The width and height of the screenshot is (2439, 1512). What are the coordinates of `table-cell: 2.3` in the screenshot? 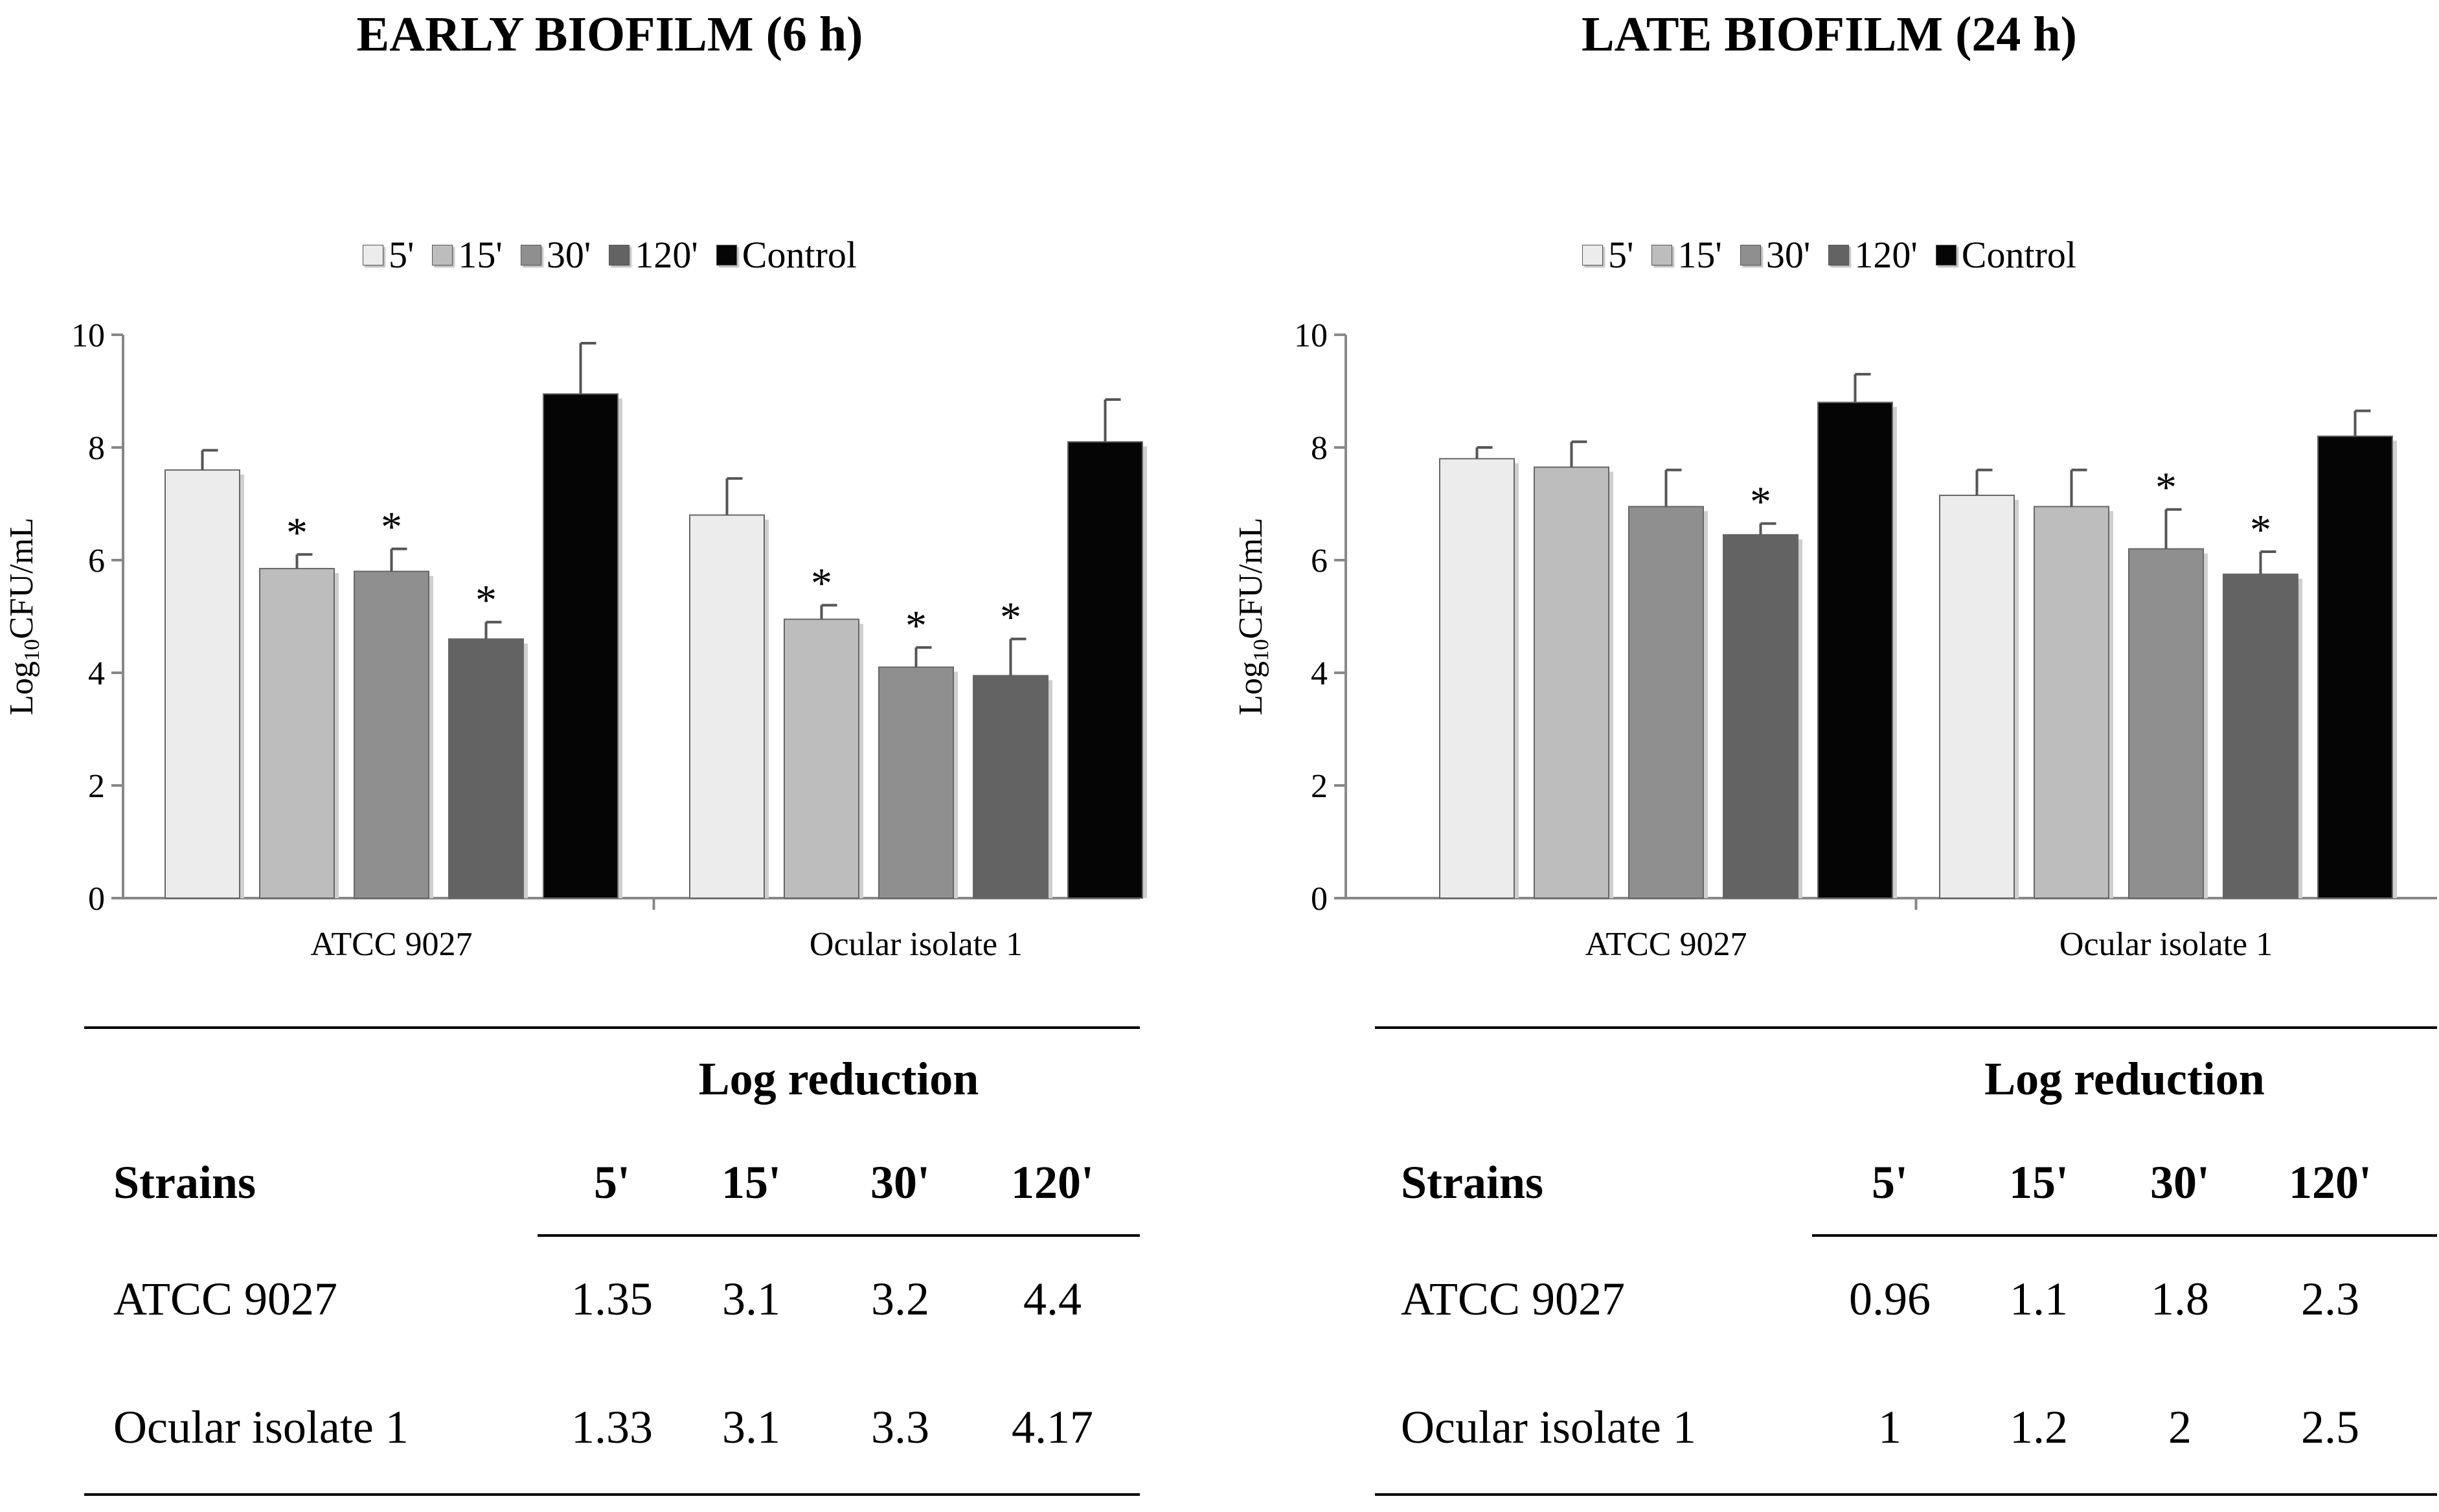 It's located at (2330, 1299).